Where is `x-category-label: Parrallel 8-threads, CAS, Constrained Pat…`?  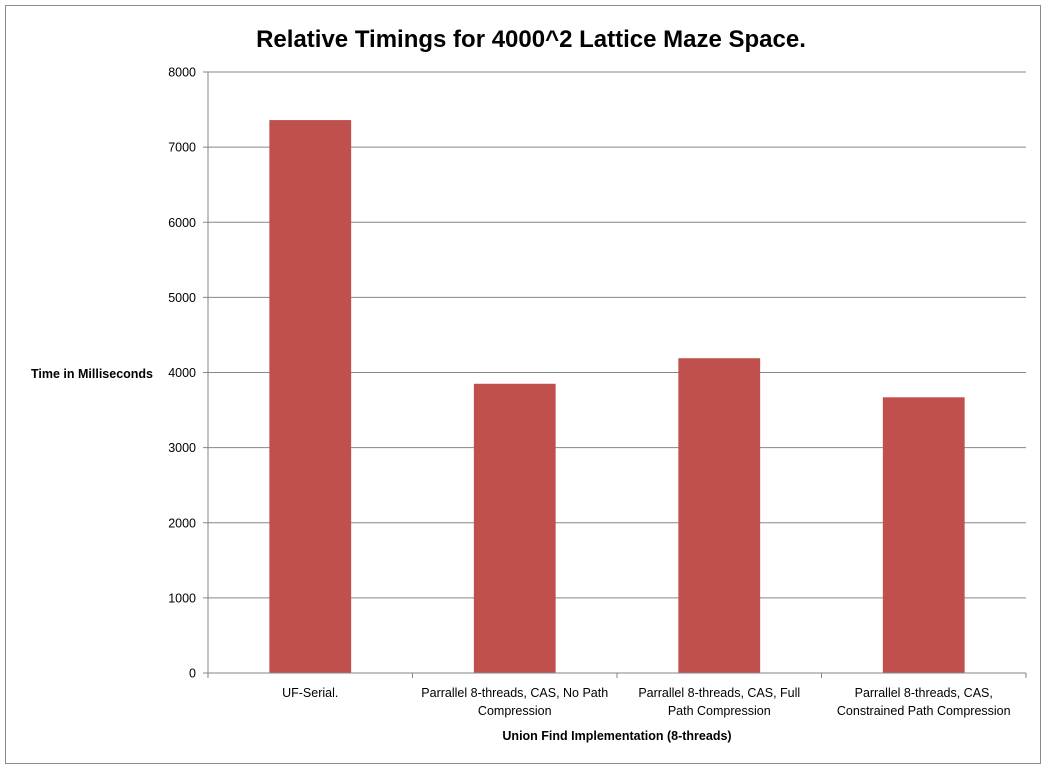 x-category-label: Parrallel 8-threads, CAS, Constrained Pat… is located at coordinates (924, 702).